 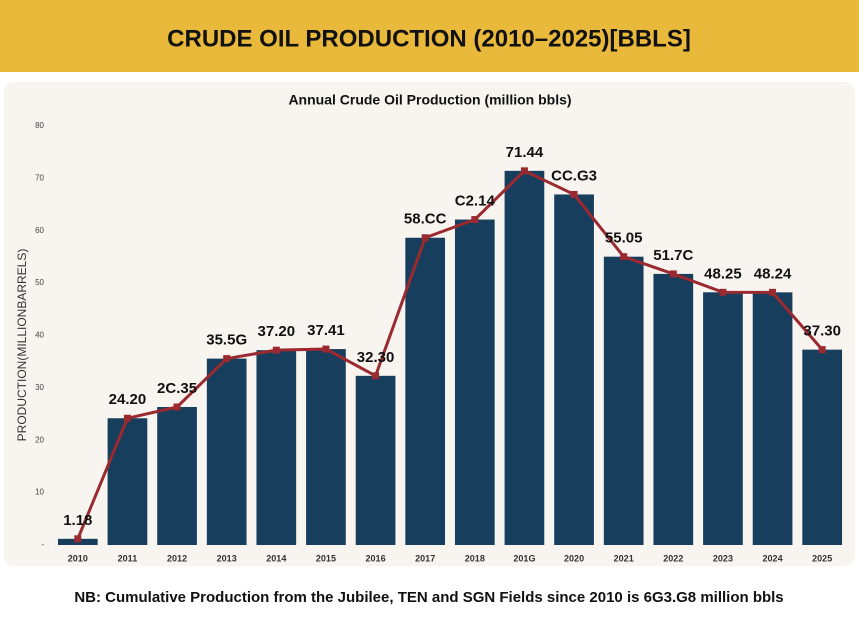 I want to click on x-tick-label: 2017, so click(x=425, y=558).